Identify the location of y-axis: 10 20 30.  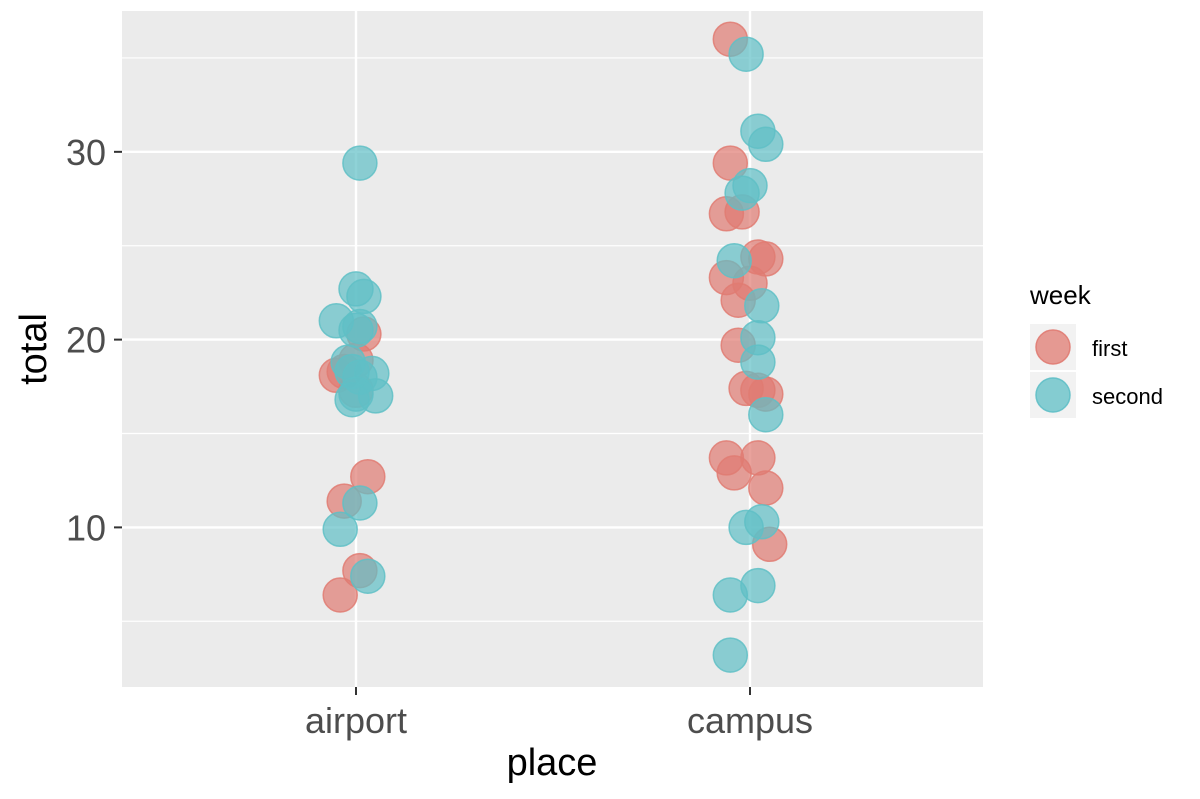
(94, 340).